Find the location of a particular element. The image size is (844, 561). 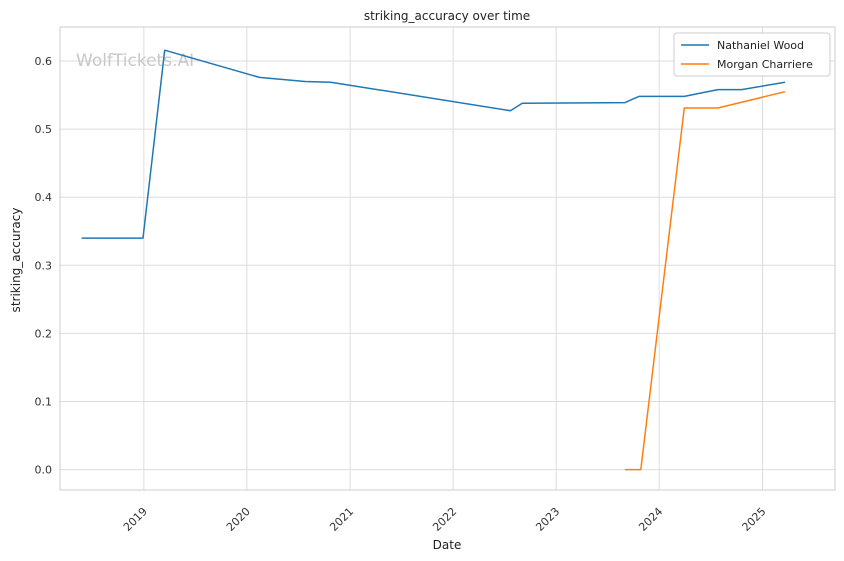

legend-box is located at coordinates (752, 54).